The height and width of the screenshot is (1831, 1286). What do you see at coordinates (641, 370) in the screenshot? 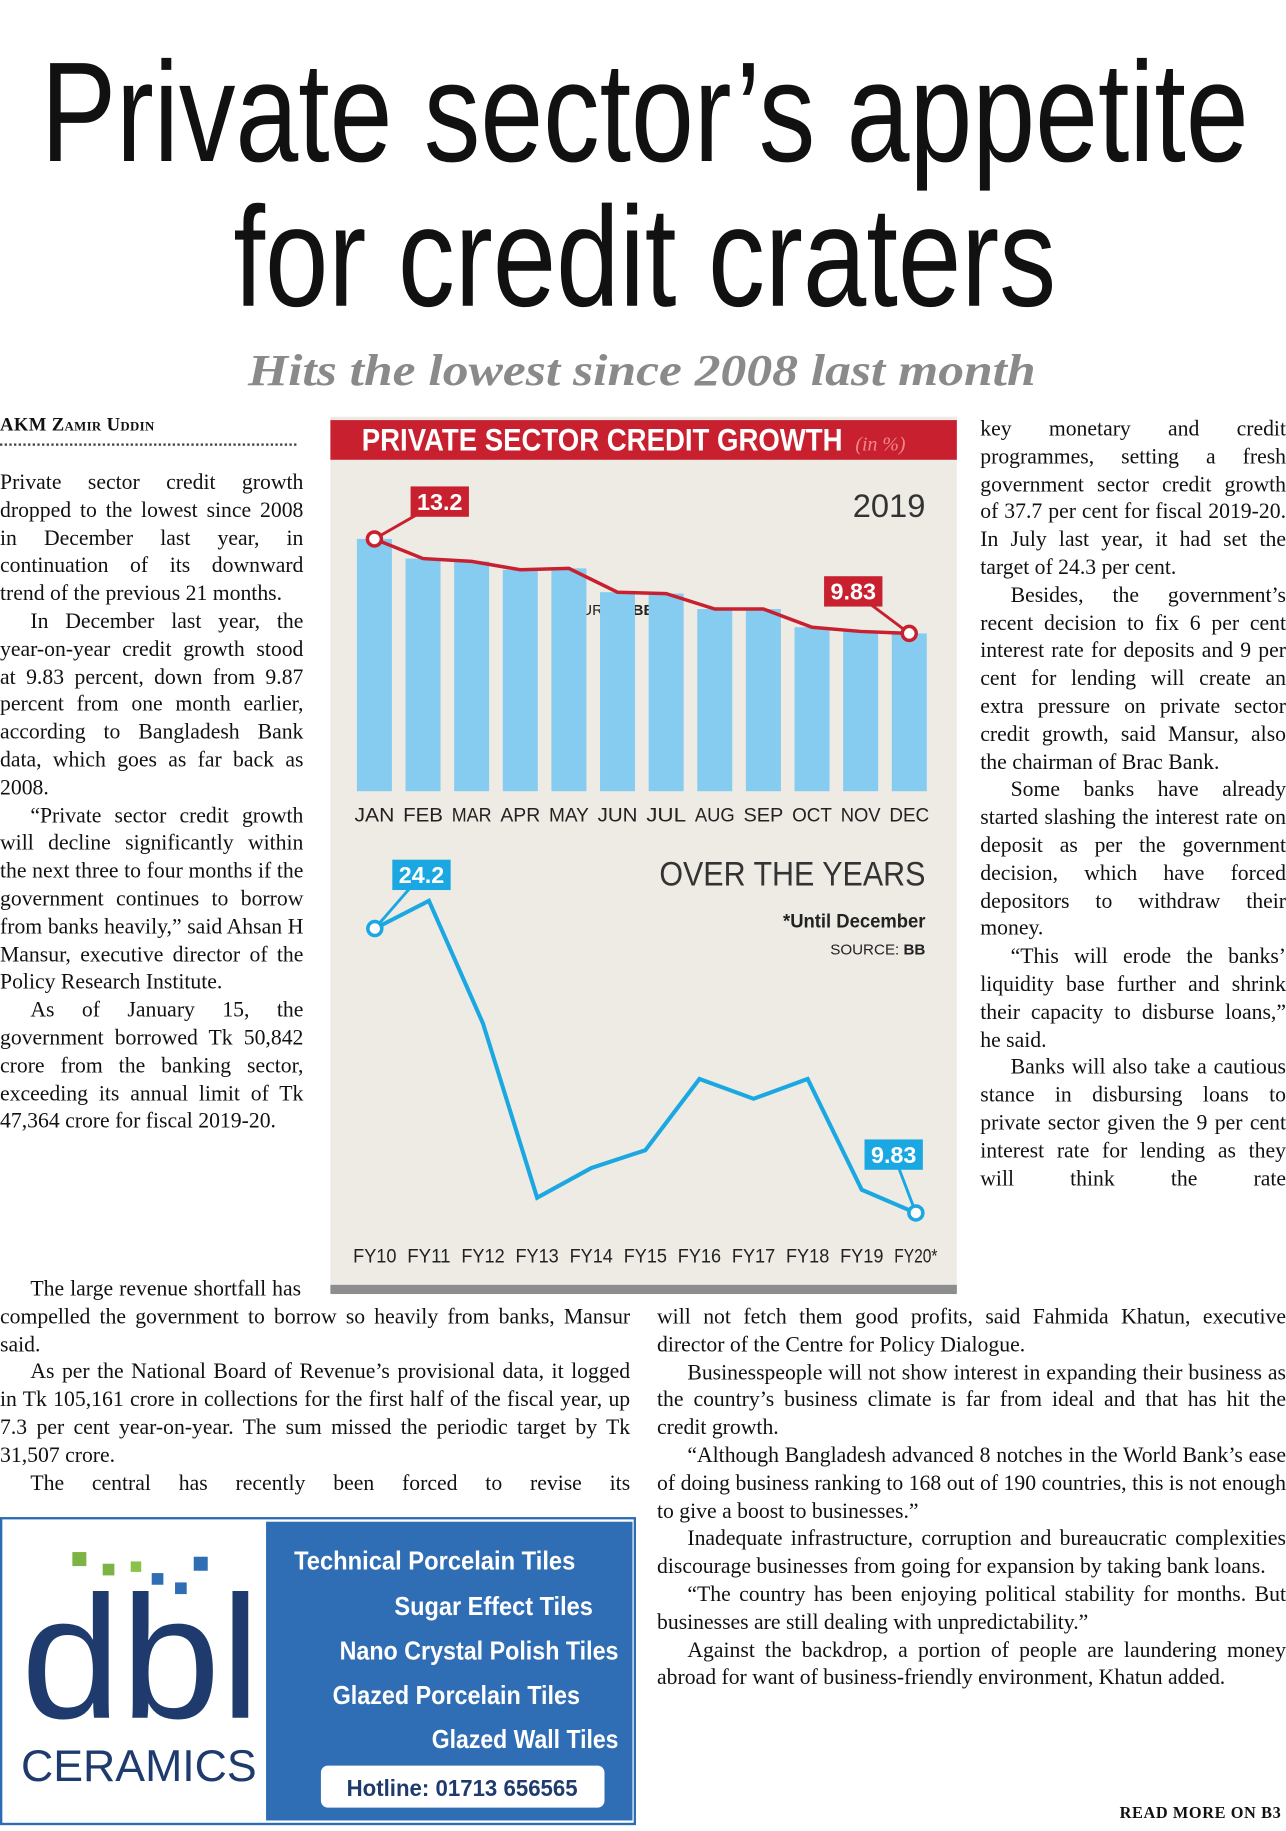
I see `subtitle: Hits the lowest since 2008 last month` at bounding box center [641, 370].